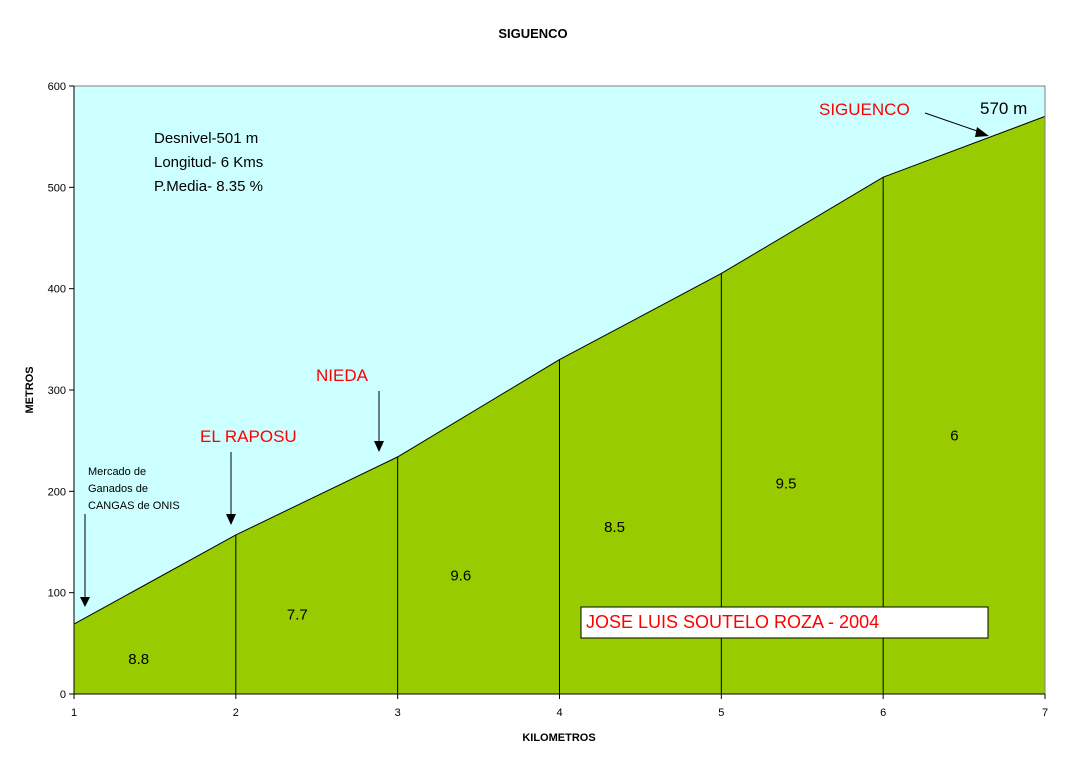  I want to click on y-tick-label-300: 300, so click(57, 391).